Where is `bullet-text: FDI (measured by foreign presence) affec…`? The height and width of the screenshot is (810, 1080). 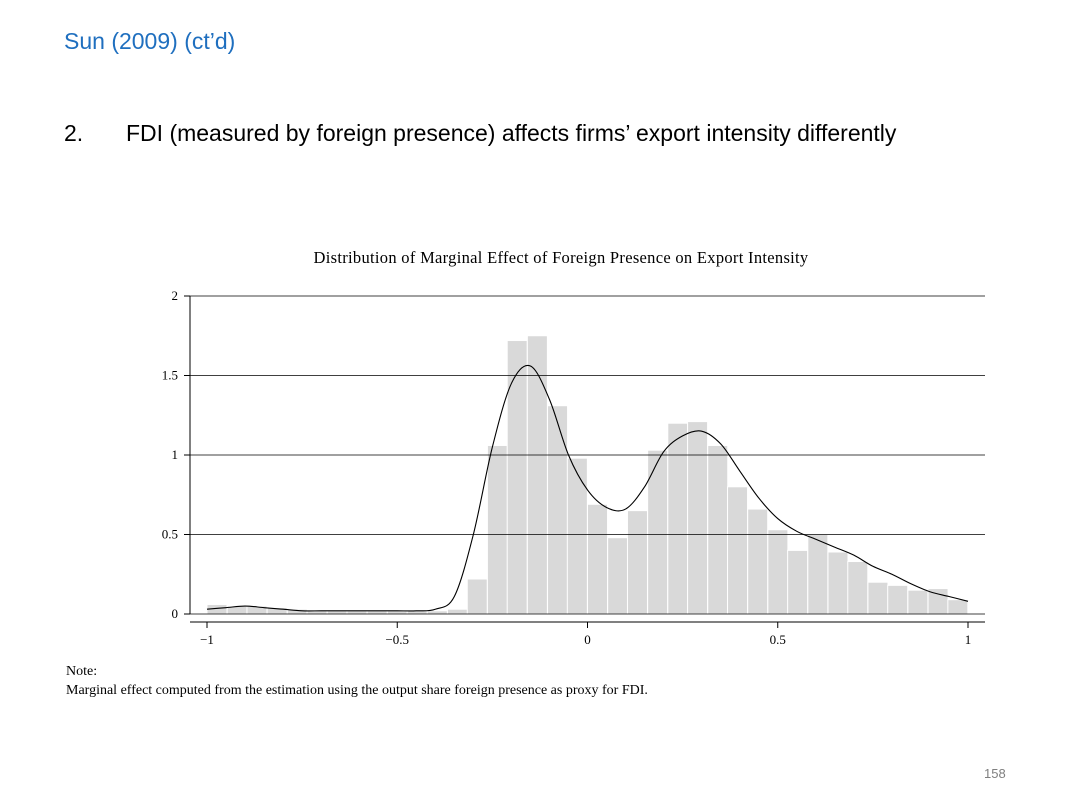 bullet-text: FDI (measured by foreign presence) affec… is located at coordinates (511, 133).